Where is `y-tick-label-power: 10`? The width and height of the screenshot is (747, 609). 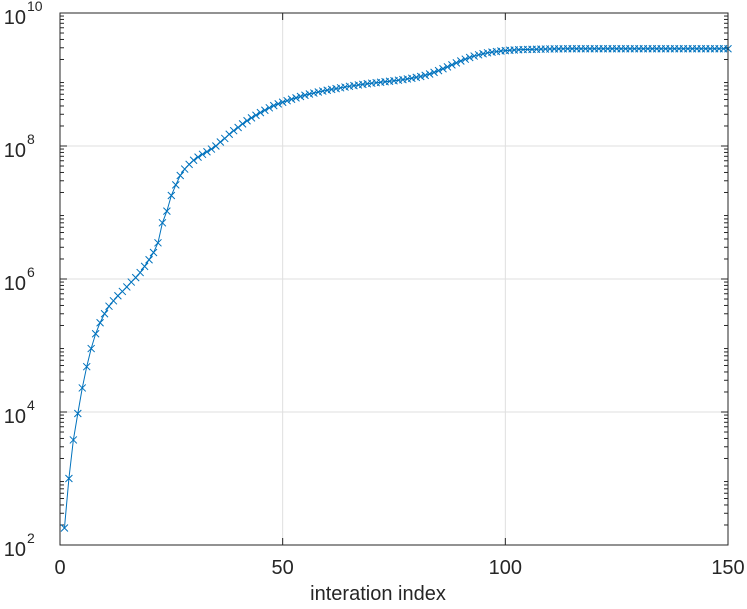 y-tick-label-power: 10 is located at coordinates (35, 7).